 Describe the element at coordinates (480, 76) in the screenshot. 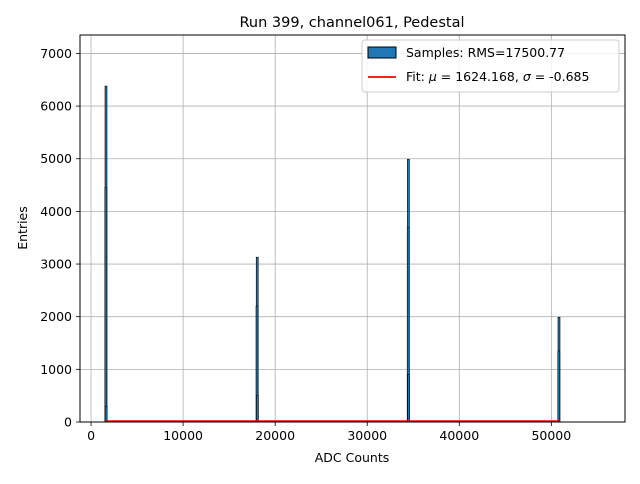

I see `legend-fit-mu-value: = 1624.168,` at that location.